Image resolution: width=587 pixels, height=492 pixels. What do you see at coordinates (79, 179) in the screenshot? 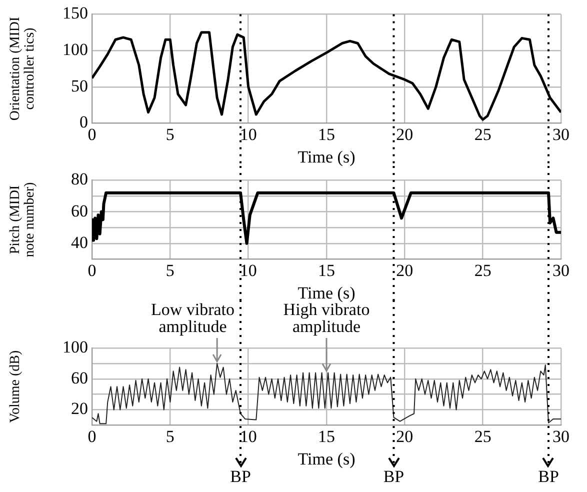
I see `y-tick-label: 80` at bounding box center [79, 179].